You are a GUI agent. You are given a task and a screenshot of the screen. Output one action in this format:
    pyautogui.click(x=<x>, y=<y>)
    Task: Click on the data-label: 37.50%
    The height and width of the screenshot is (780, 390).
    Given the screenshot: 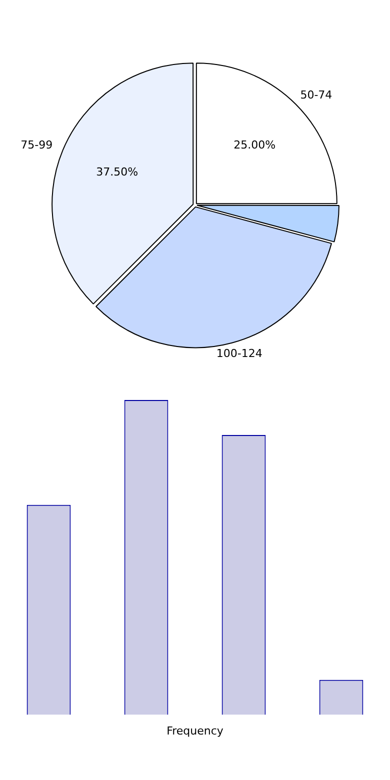 What is the action you would take?
    pyautogui.click(x=117, y=172)
    